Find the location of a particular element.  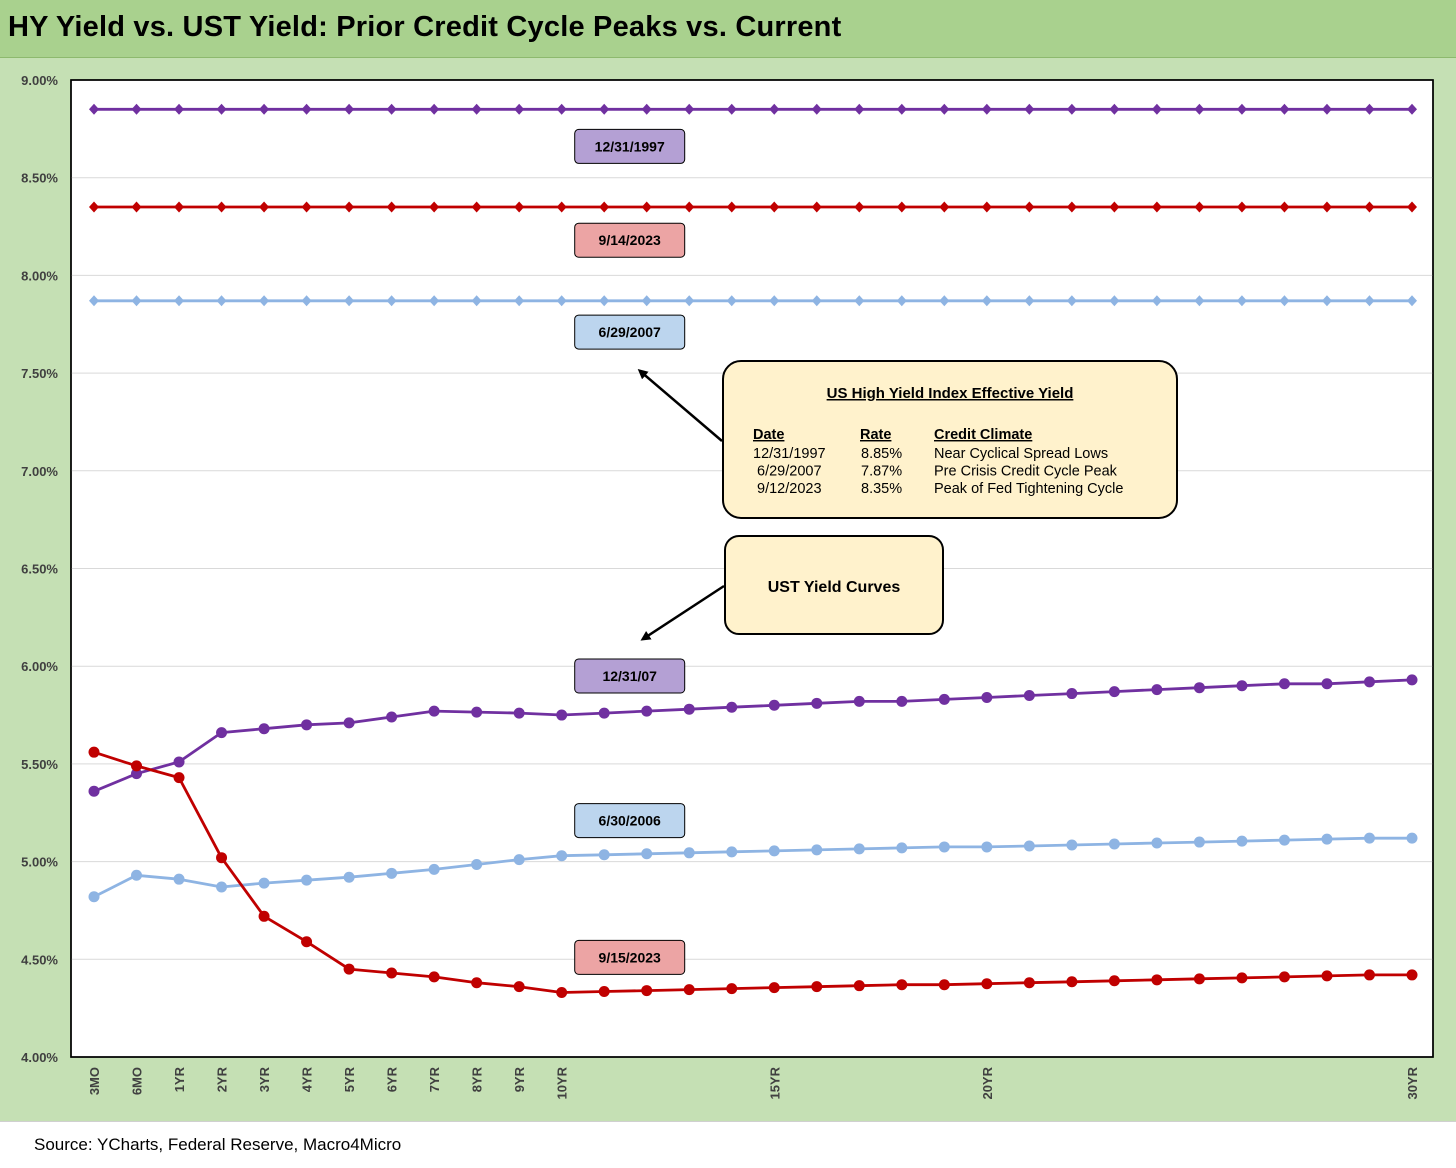

x-tick-label: 7YR is located at coordinates (434, 1079).